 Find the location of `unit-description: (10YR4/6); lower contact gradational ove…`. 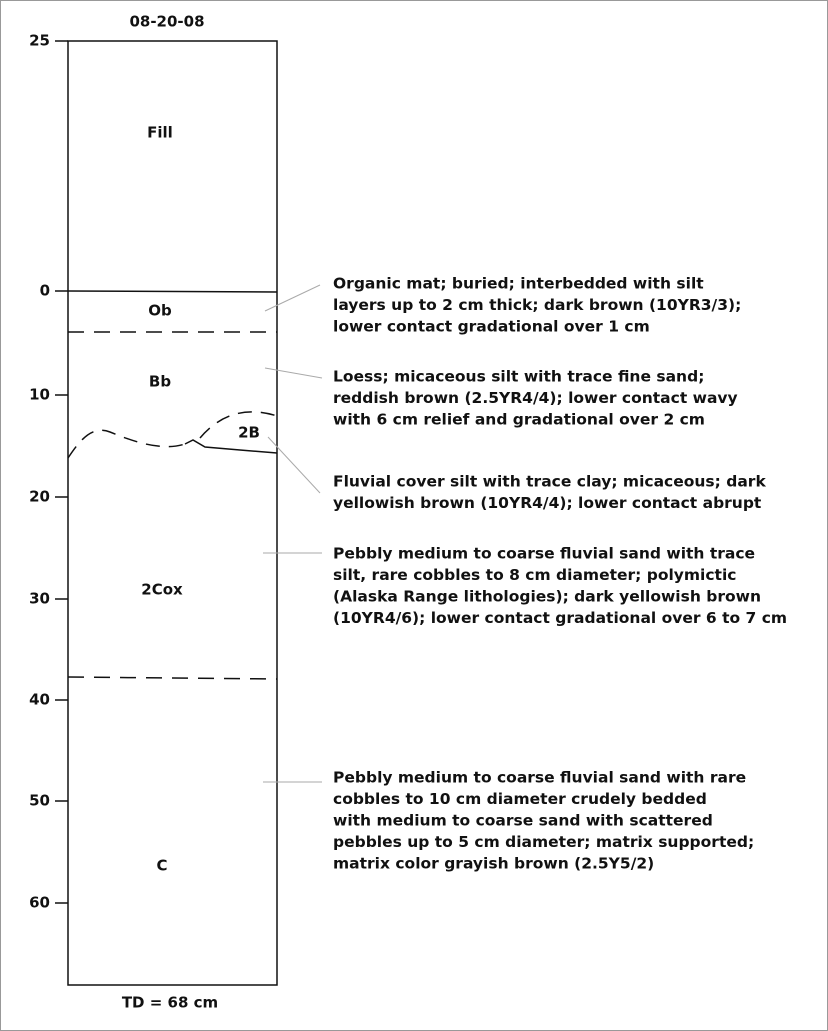

unit-description: (10YR4/6); lower contact gradational ove… is located at coordinates (560, 618).